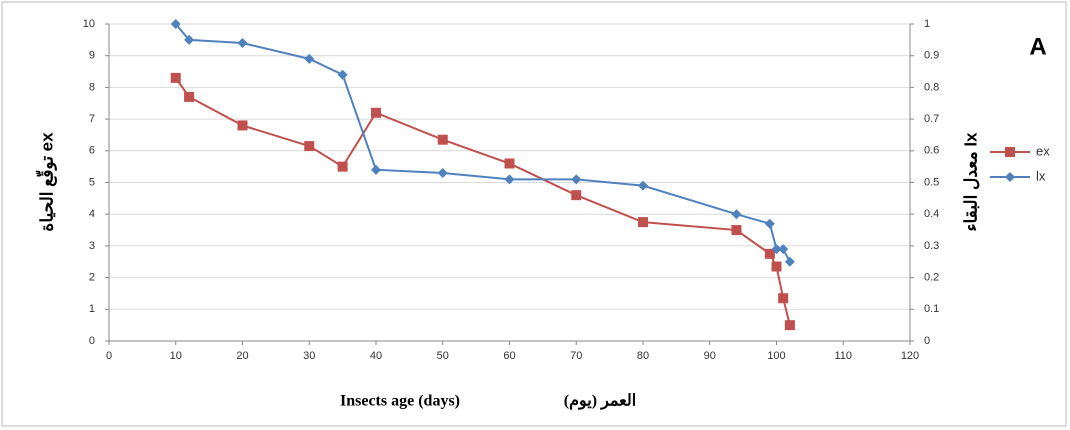 Image resolution: width=1070 pixels, height=430 pixels. What do you see at coordinates (843, 356) in the screenshot?
I see `x-tick-label: 110` at bounding box center [843, 356].